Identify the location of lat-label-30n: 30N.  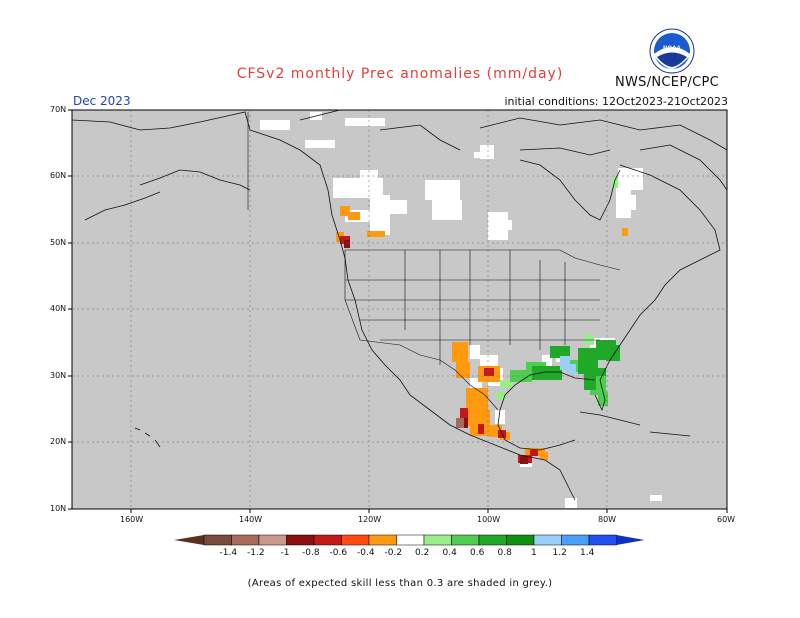
(58, 375).